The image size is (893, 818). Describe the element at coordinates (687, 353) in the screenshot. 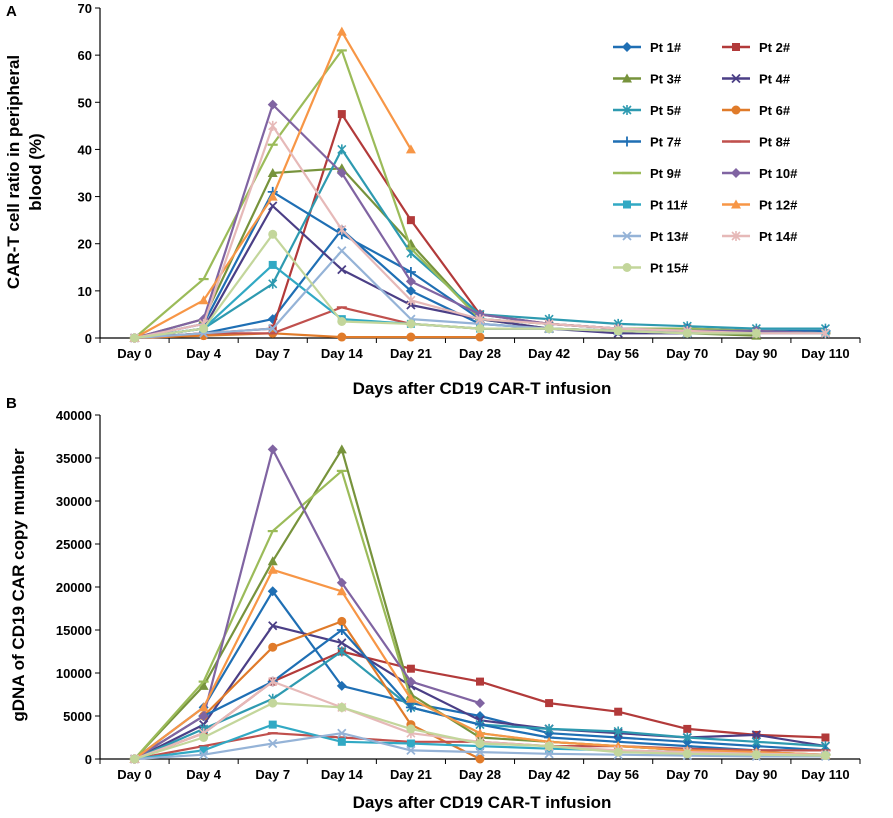

I see `panel-a-x-tick-label: Day 70` at that location.